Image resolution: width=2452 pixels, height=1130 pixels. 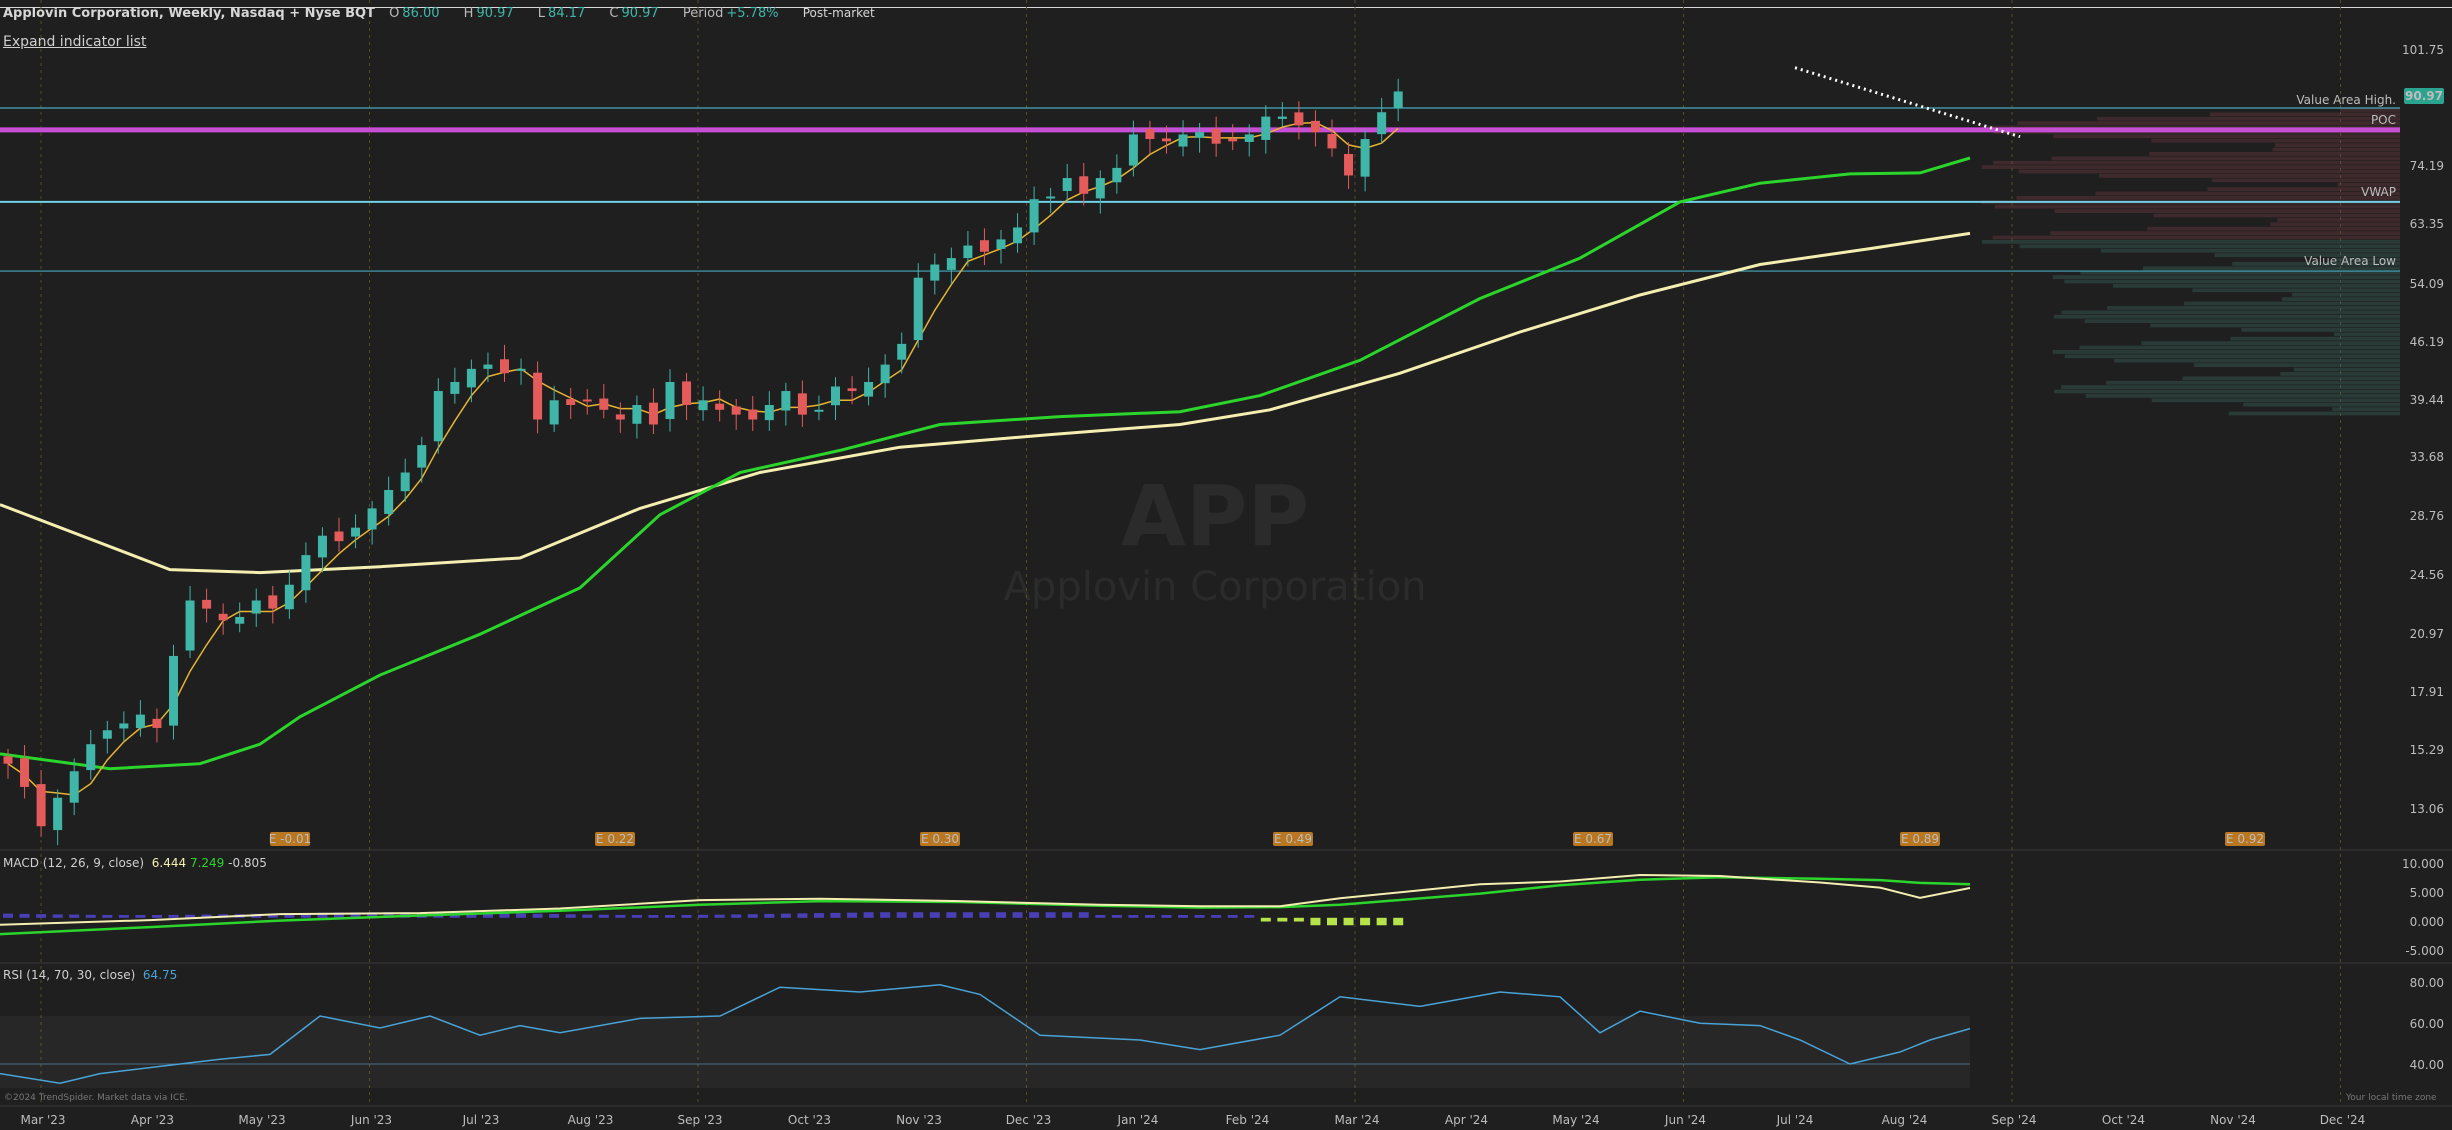 What do you see at coordinates (2427, 809) in the screenshot?
I see `price-axis-label: 13.06` at bounding box center [2427, 809].